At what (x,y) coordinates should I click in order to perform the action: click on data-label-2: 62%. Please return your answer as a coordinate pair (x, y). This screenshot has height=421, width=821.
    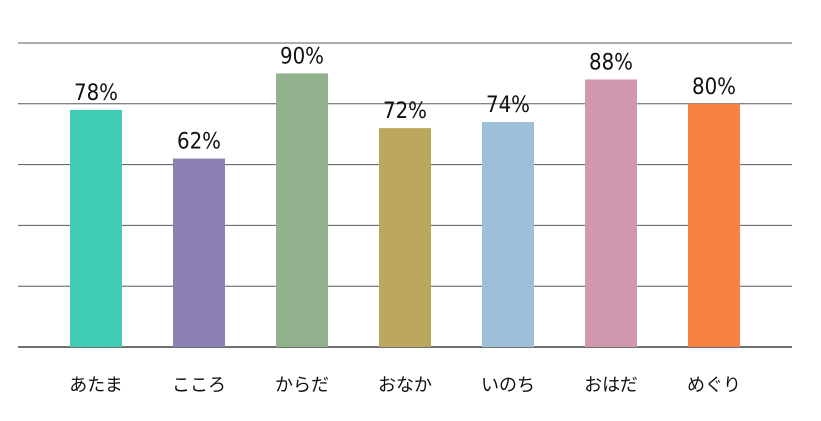
    Looking at the image, I should click on (199, 142).